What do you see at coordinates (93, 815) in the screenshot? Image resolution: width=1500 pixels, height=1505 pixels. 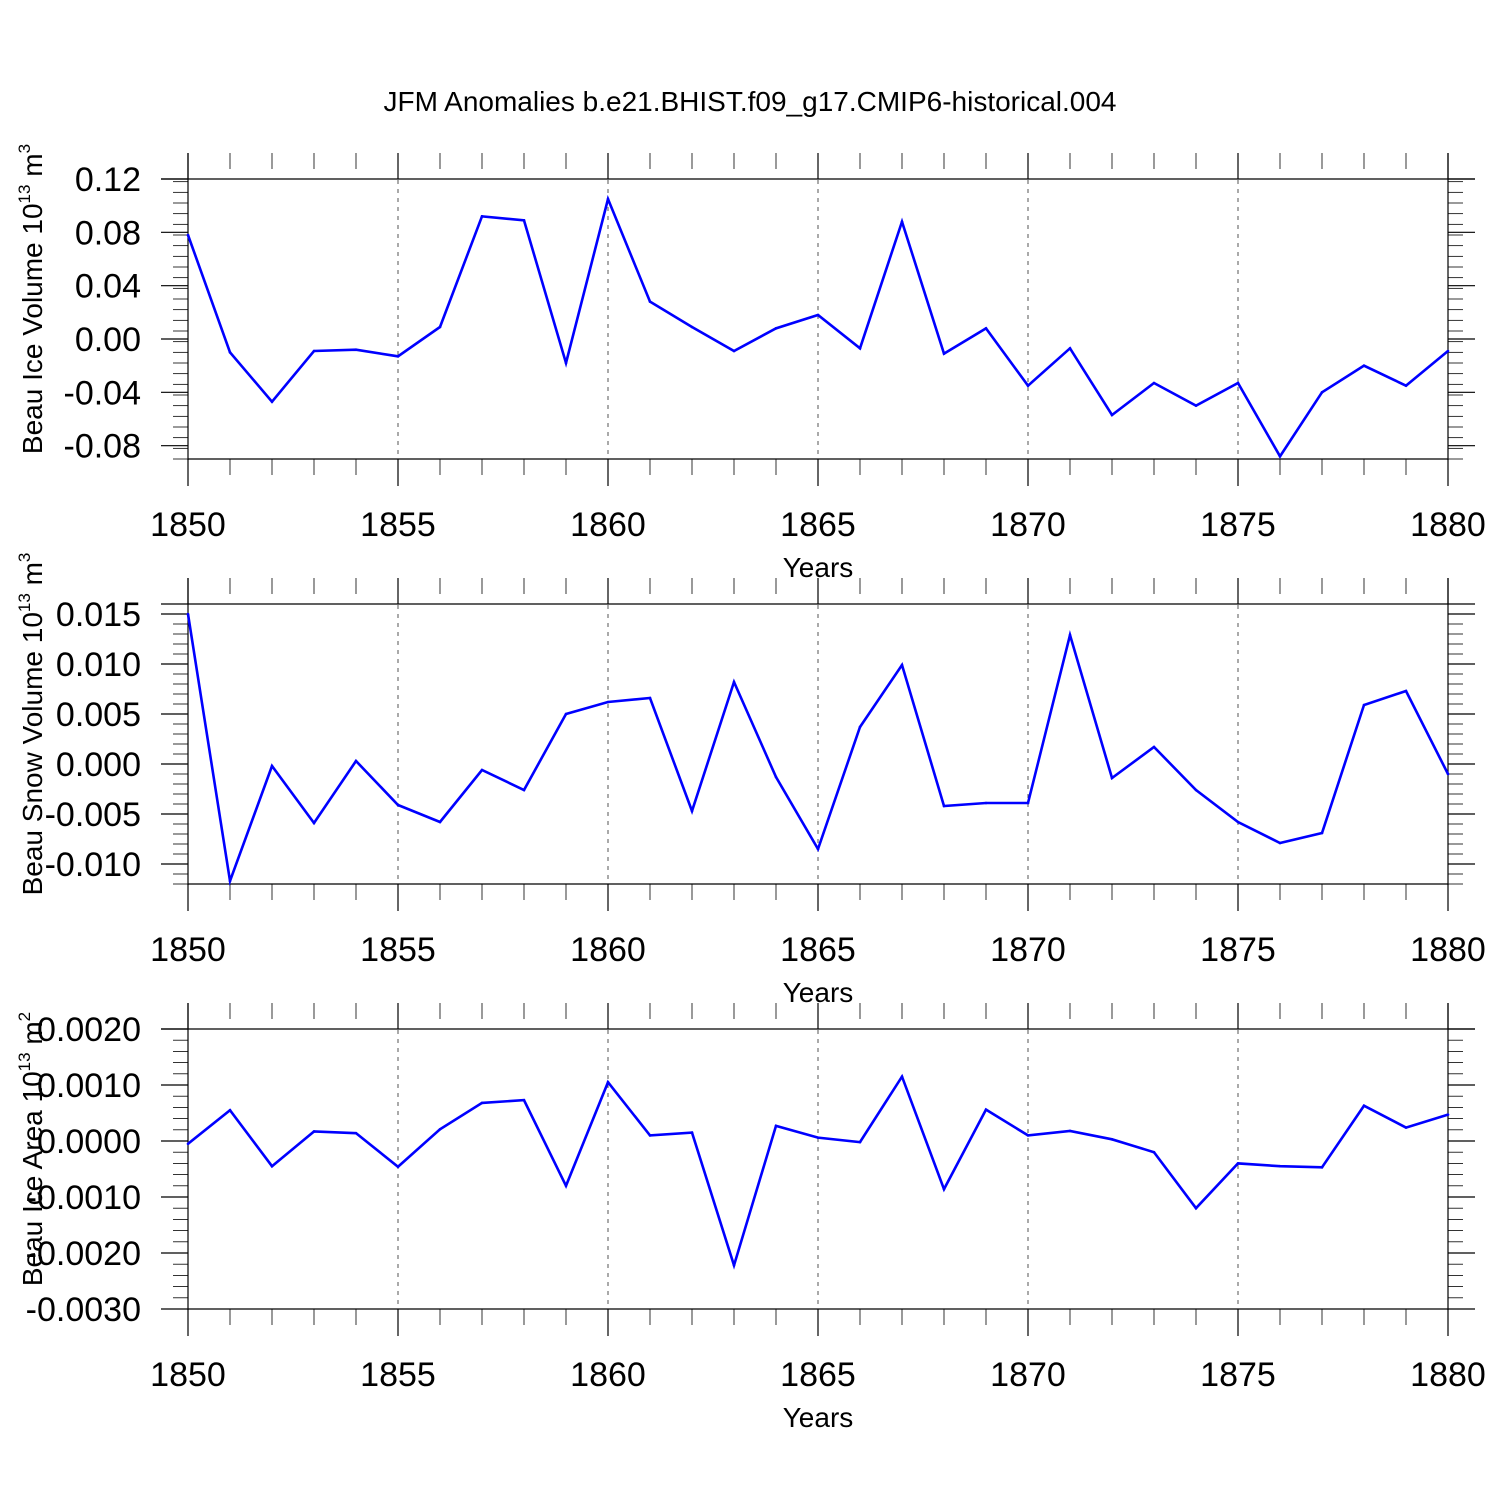 I see `y-tick-label: -0.005` at bounding box center [93, 815].